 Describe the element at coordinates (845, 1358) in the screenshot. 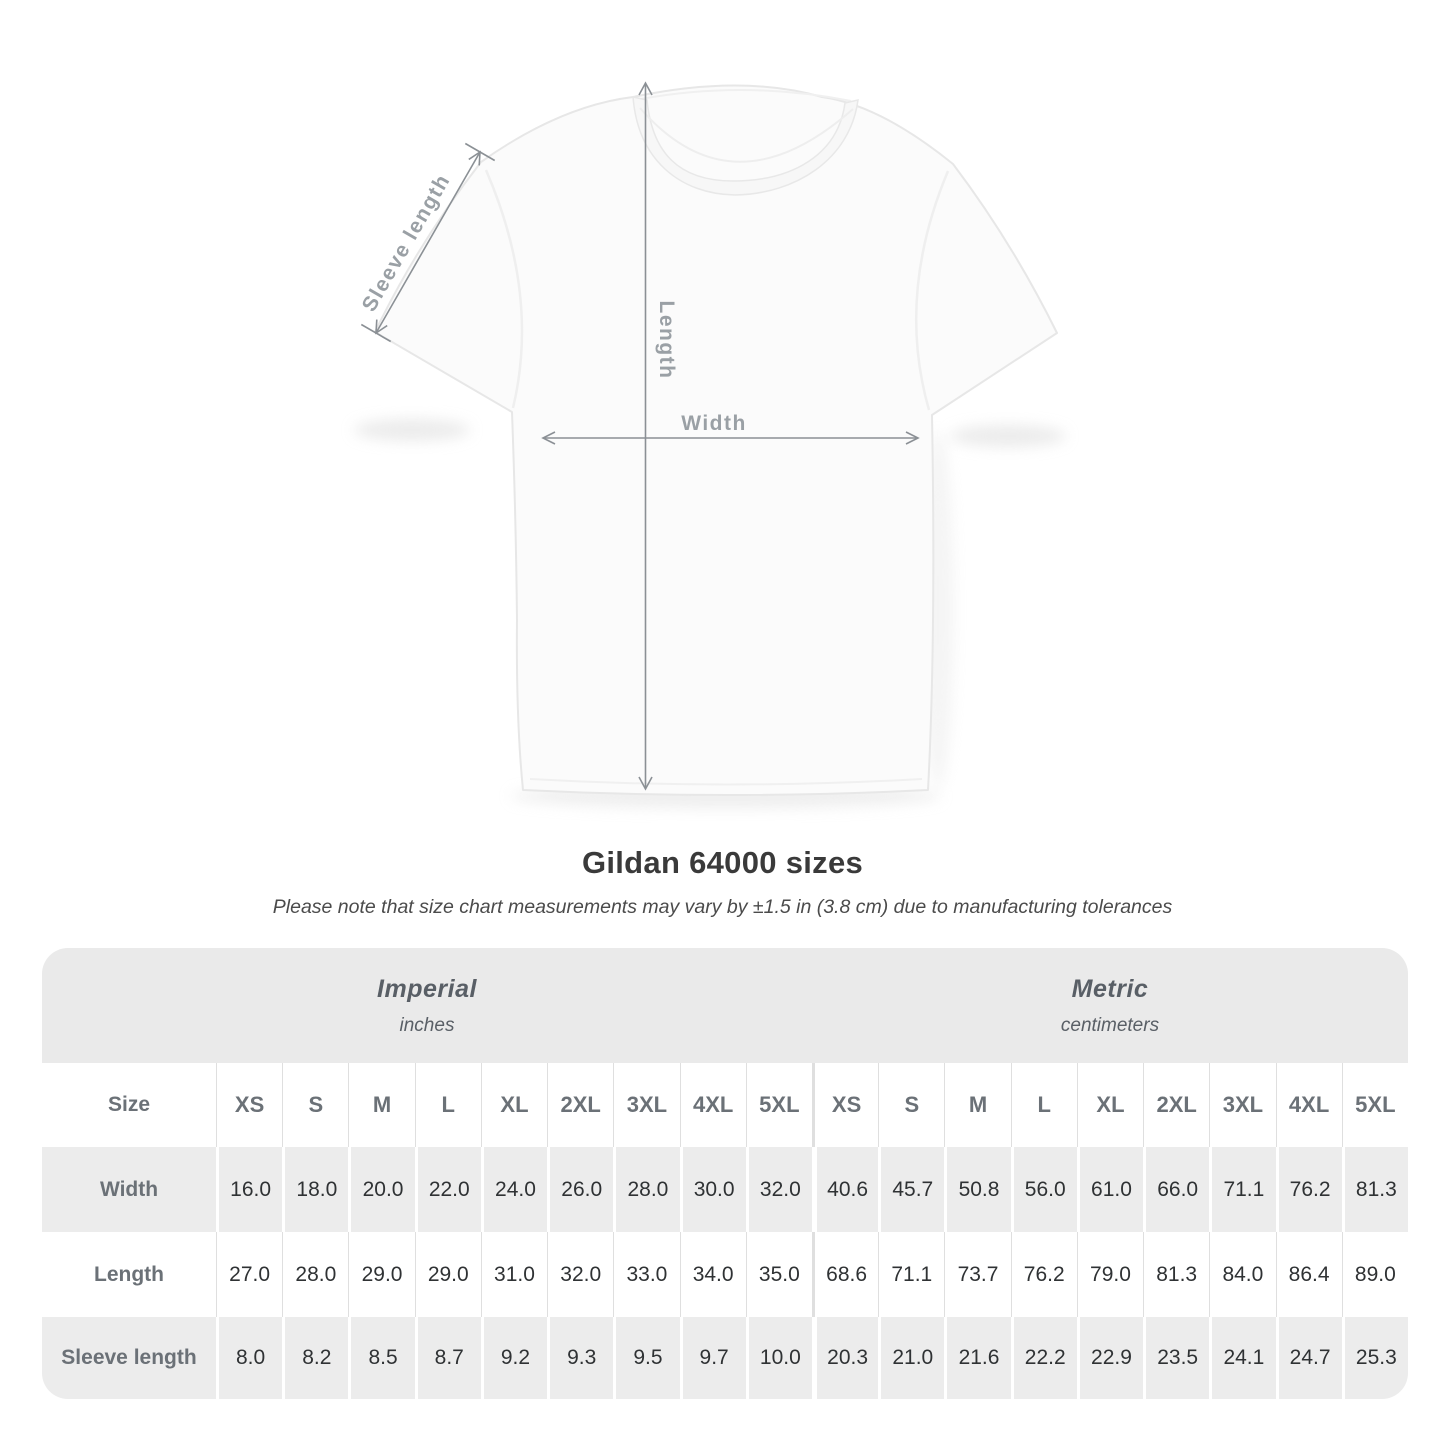

I see `value-cell: 20.3` at that location.